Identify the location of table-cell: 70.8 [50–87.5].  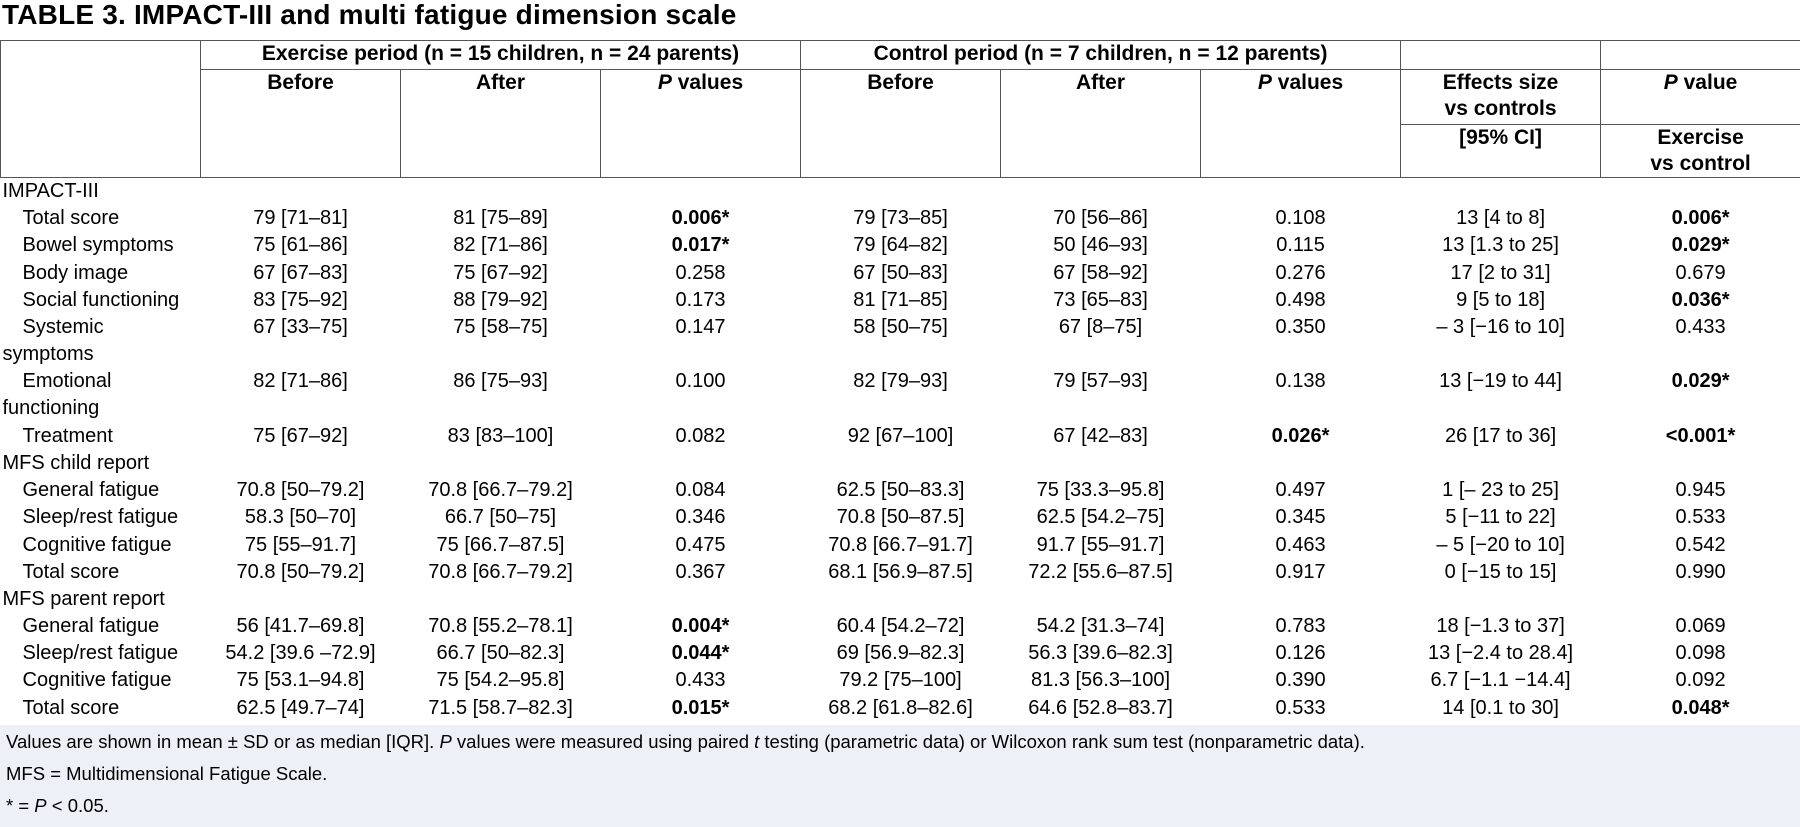
(900, 517).